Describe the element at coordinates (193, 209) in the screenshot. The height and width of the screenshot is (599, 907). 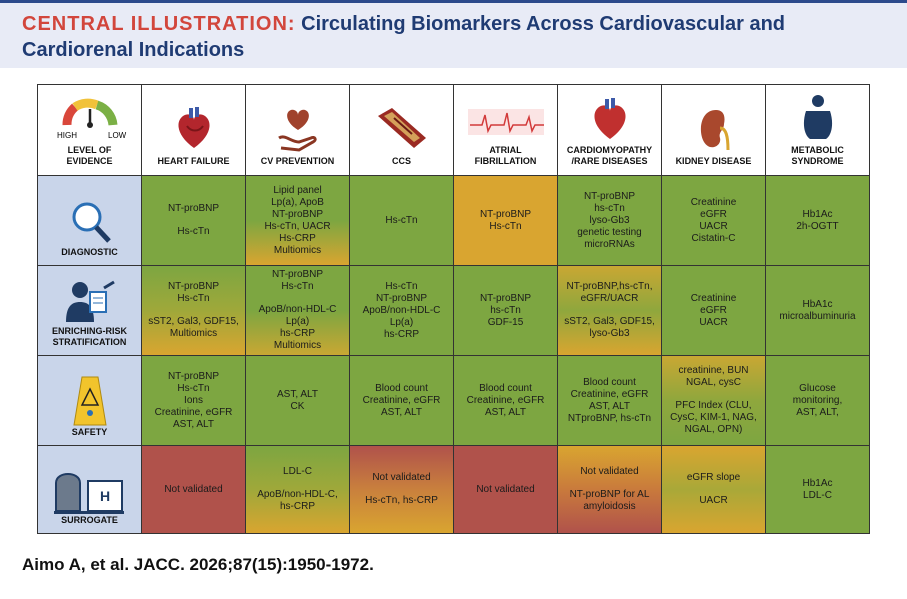
I see `biomarker-group: NT-proBNP` at that location.